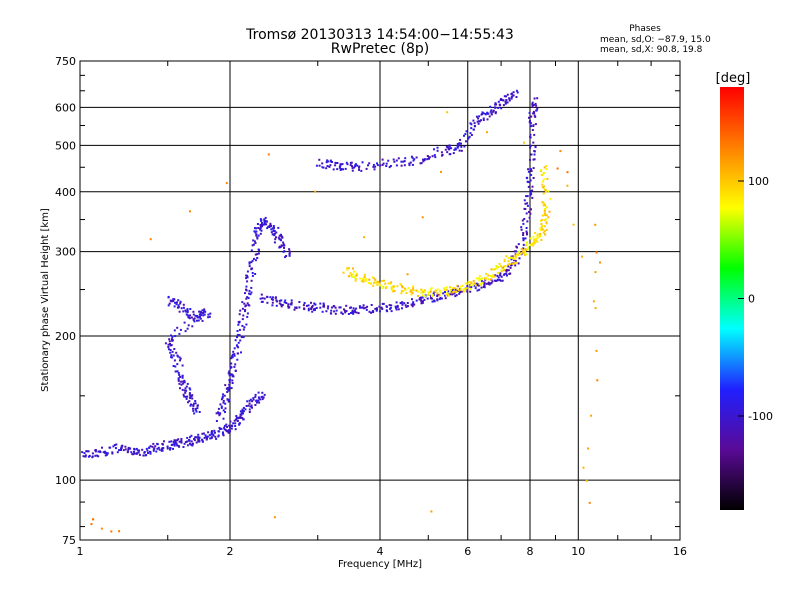  What do you see at coordinates (65, 480) in the screenshot?
I see `y-tick-label: 100` at bounding box center [65, 480].